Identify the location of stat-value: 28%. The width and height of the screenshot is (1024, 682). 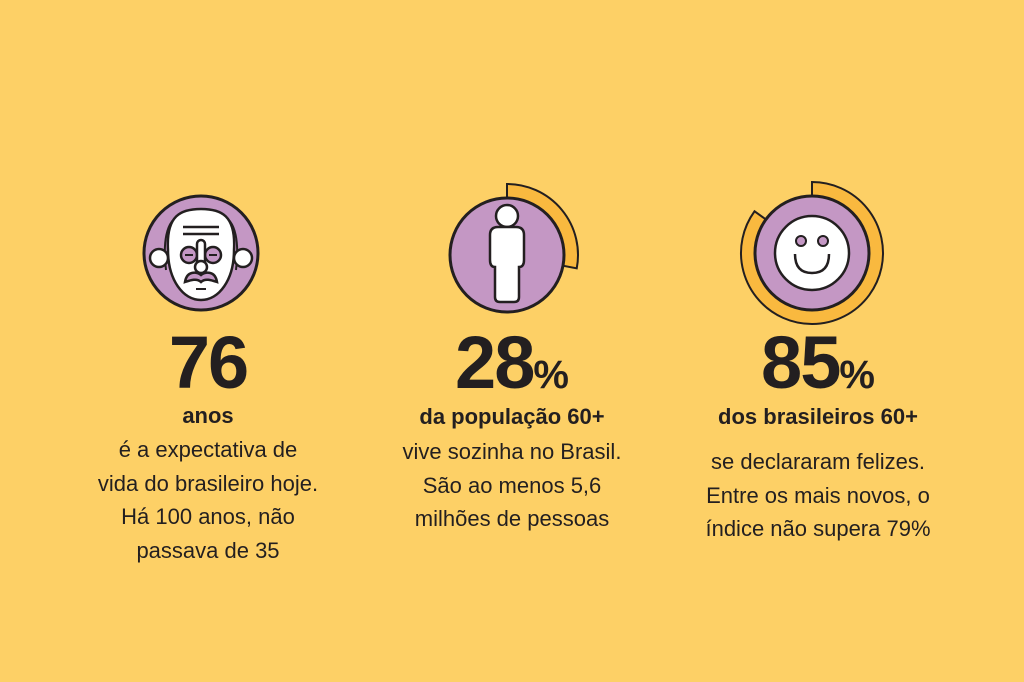
(512, 363).